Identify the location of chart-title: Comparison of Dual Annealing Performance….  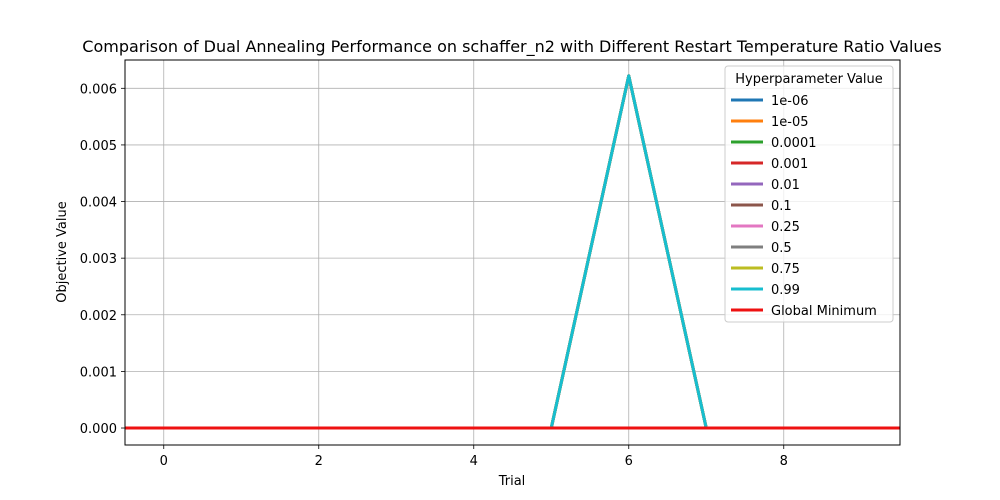
(511, 47).